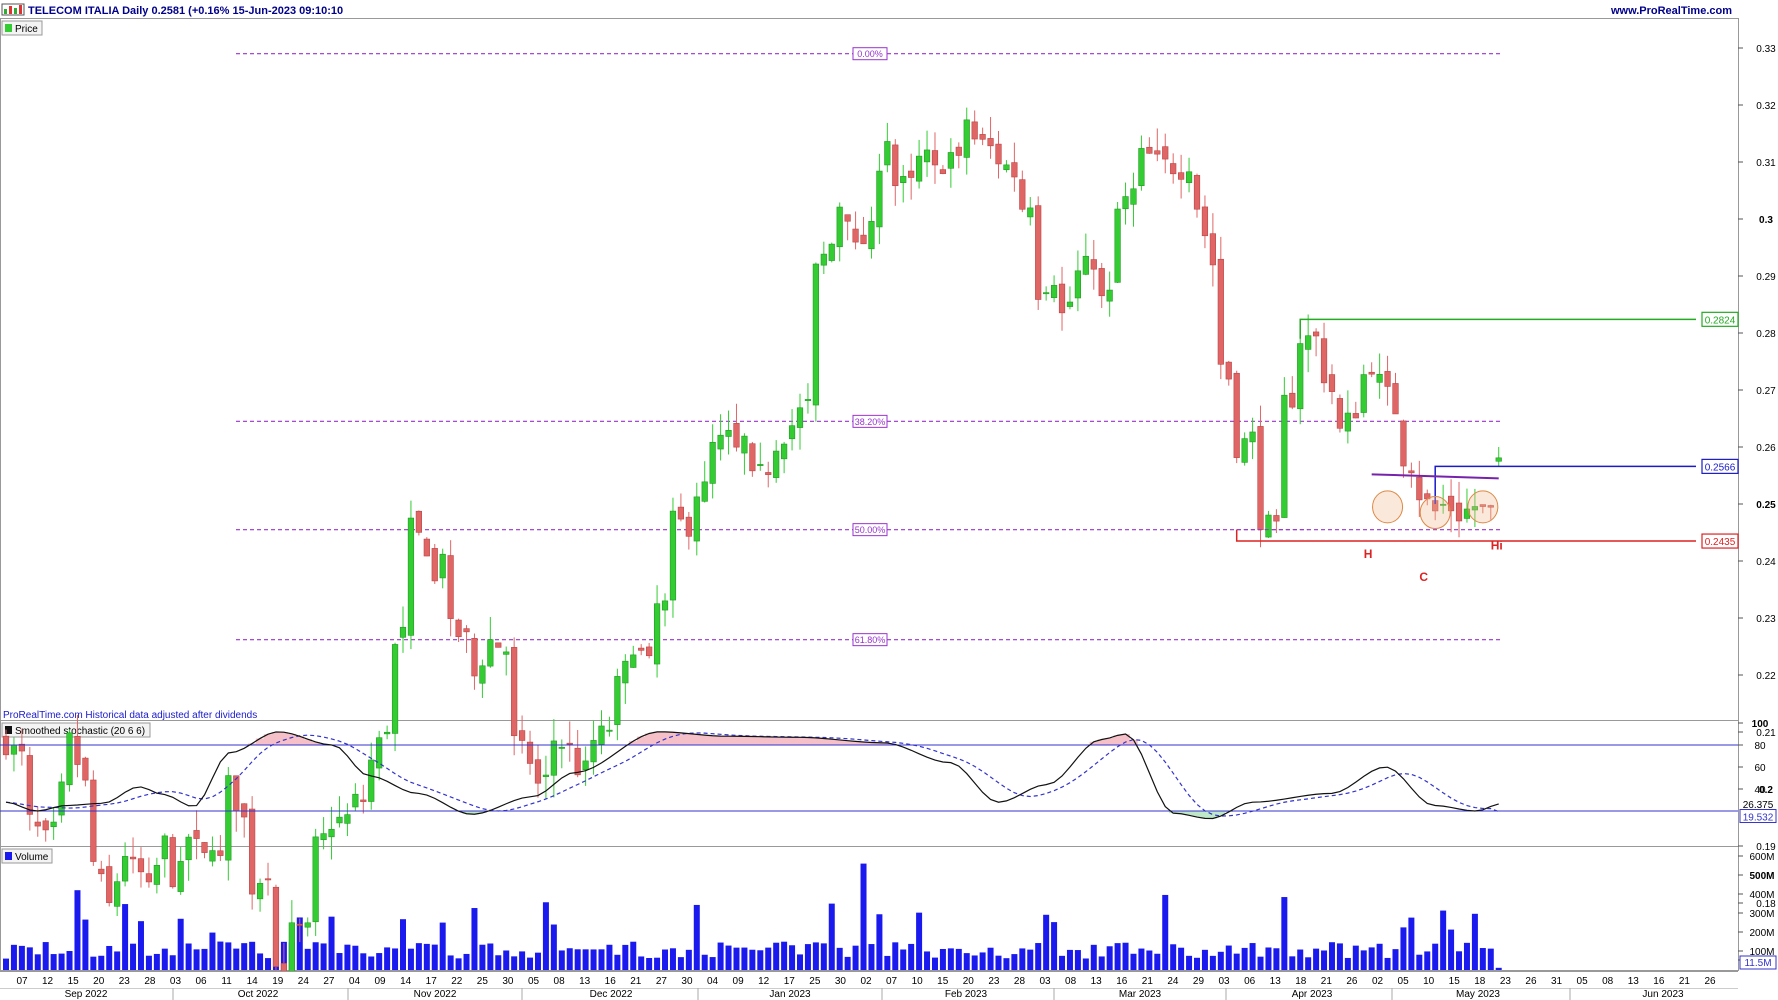  What do you see at coordinates (1720, 467) in the screenshot?
I see `level-tag-text: 0.2566` at bounding box center [1720, 467].